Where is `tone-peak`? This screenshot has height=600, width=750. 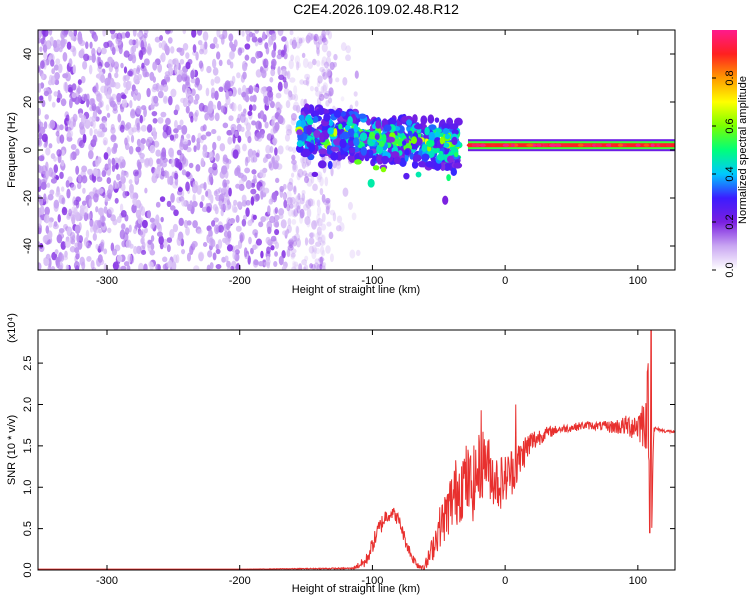 tone-peak is located at coordinates (638, 145).